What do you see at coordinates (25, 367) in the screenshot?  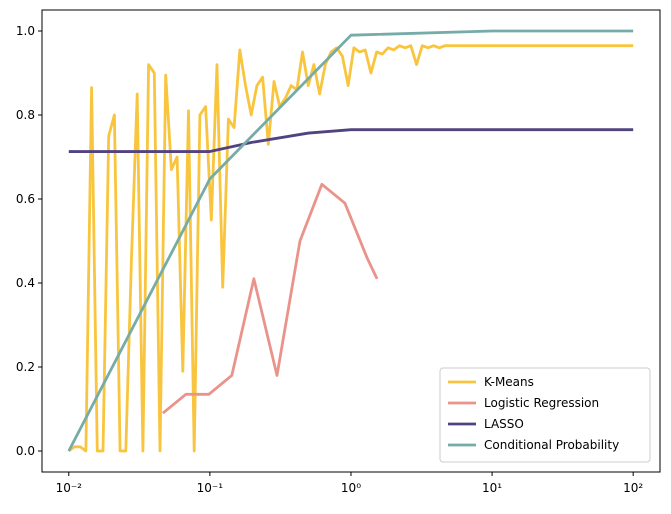 I see `y-tick-label: 0.2` at bounding box center [25, 367].